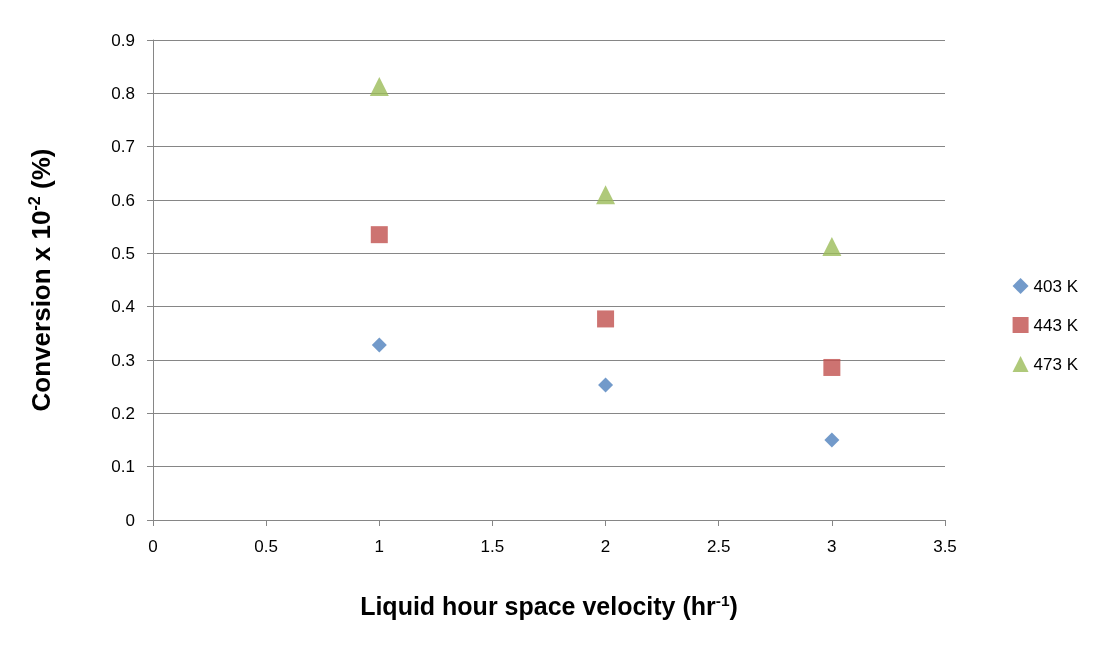 This screenshot has width=1105, height=650. Describe the element at coordinates (40, 280) in the screenshot. I see `y-axis-title: Conversion x 10-2 (%)` at that location.